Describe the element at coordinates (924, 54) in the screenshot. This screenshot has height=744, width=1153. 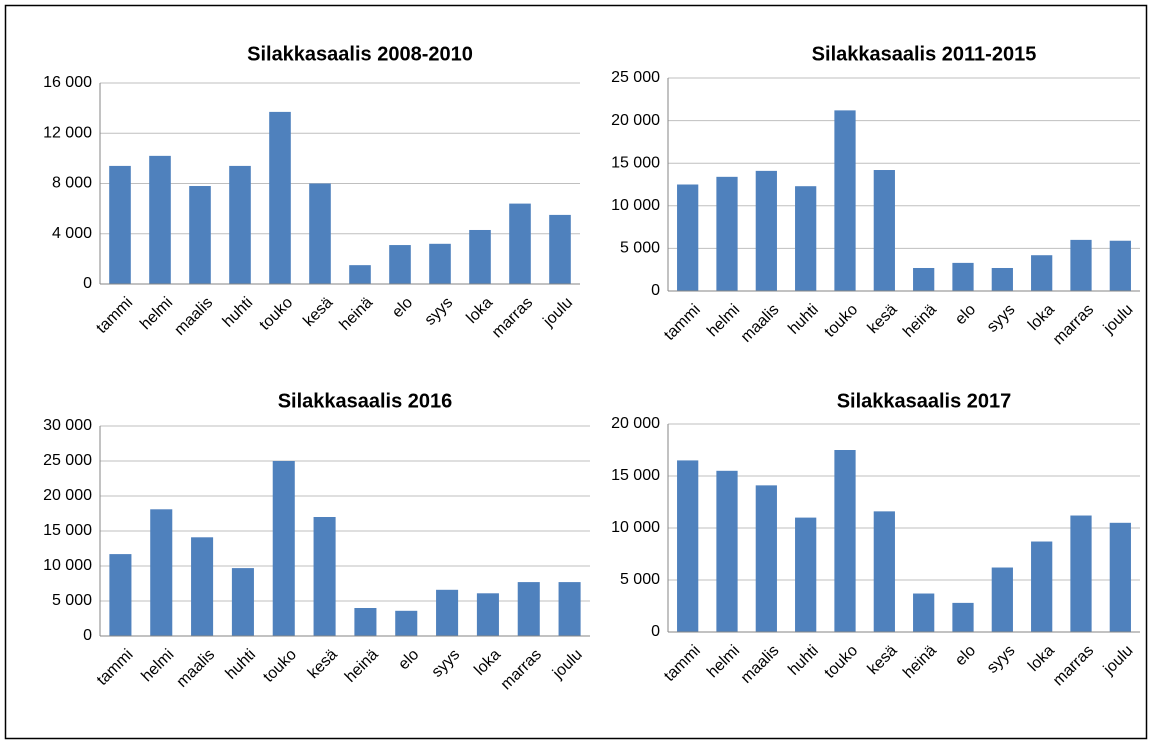
I see `chart-title: Silakkasaalis 2011-2015` at that location.